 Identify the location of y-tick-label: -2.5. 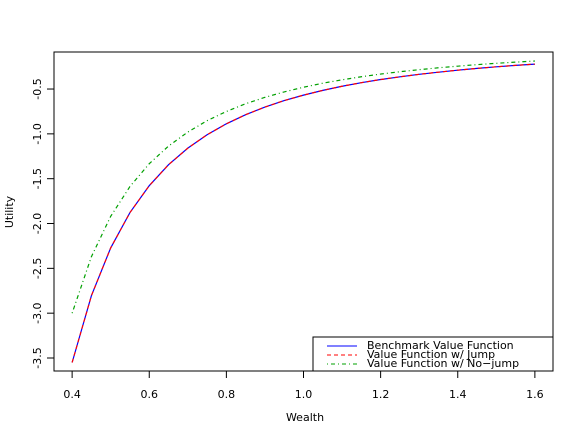
(37, 268).